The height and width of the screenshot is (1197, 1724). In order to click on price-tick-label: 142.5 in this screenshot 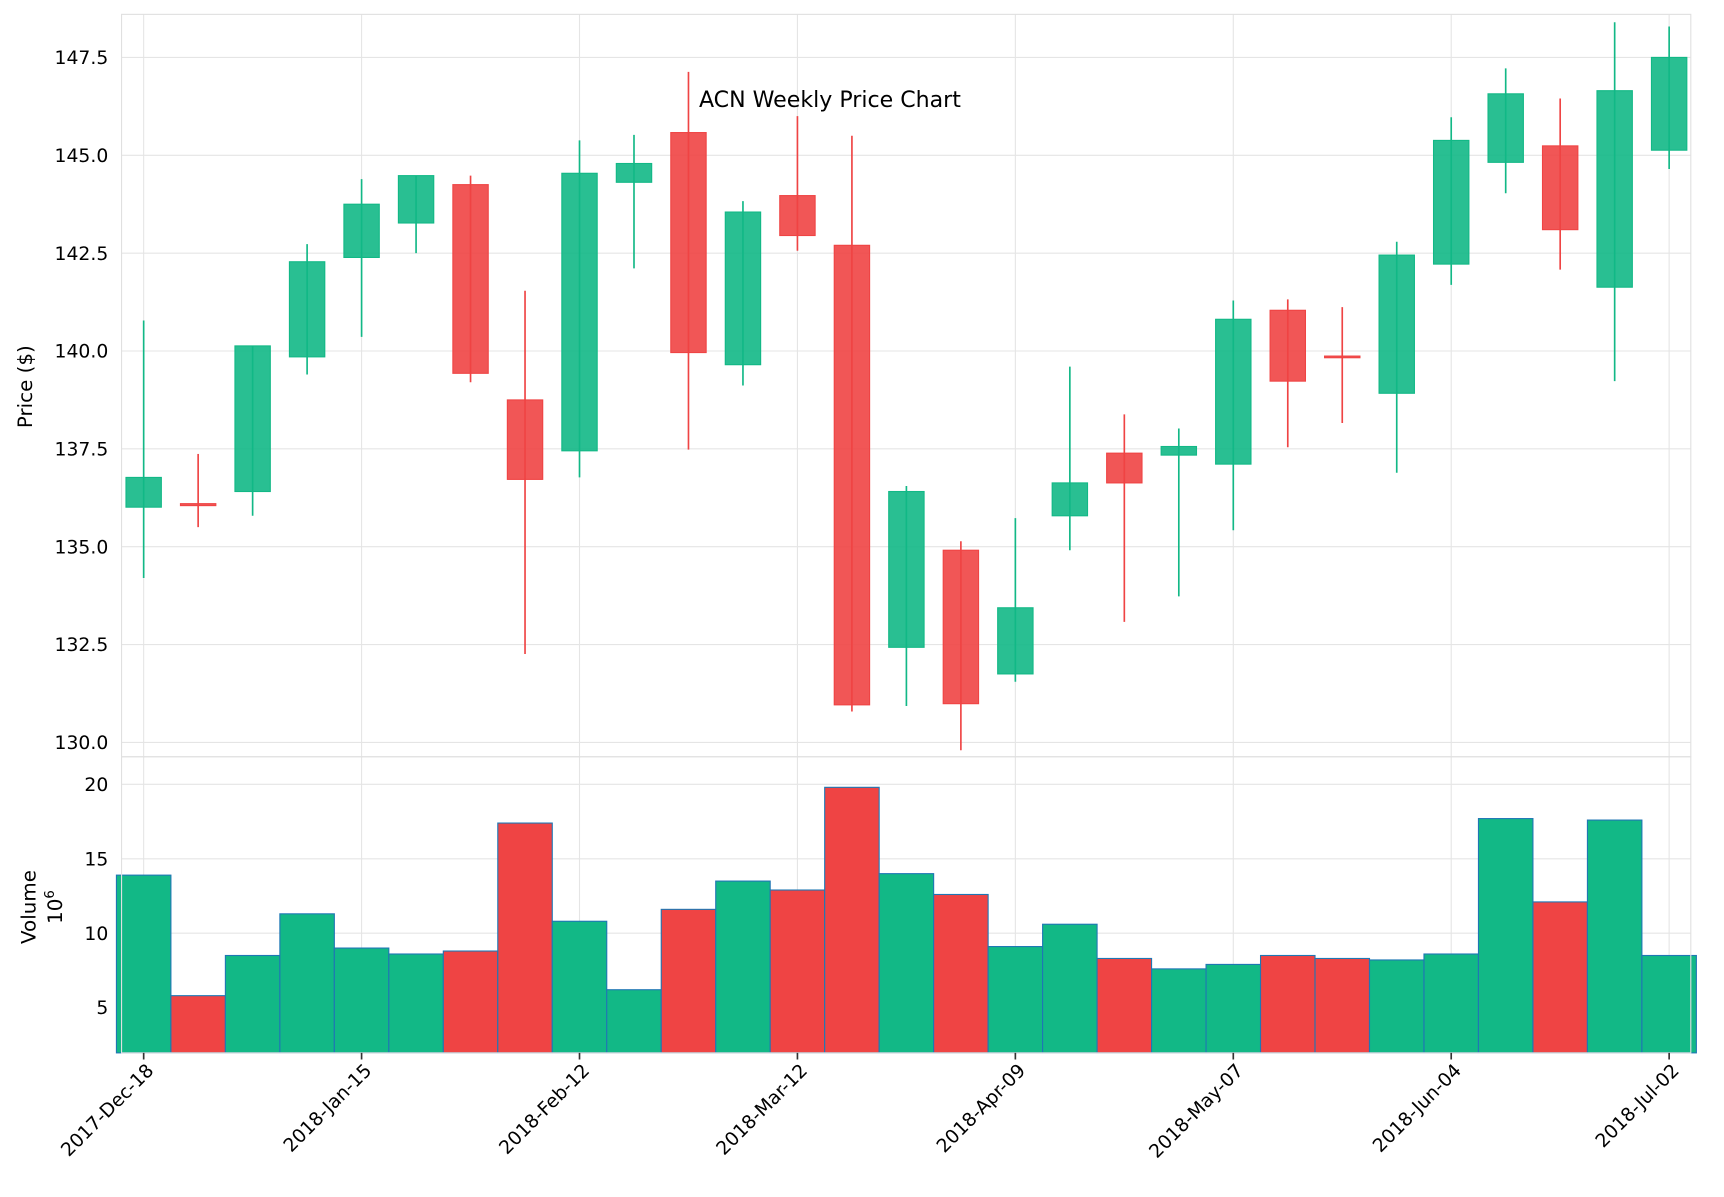, I will do `click(82, 254)`.